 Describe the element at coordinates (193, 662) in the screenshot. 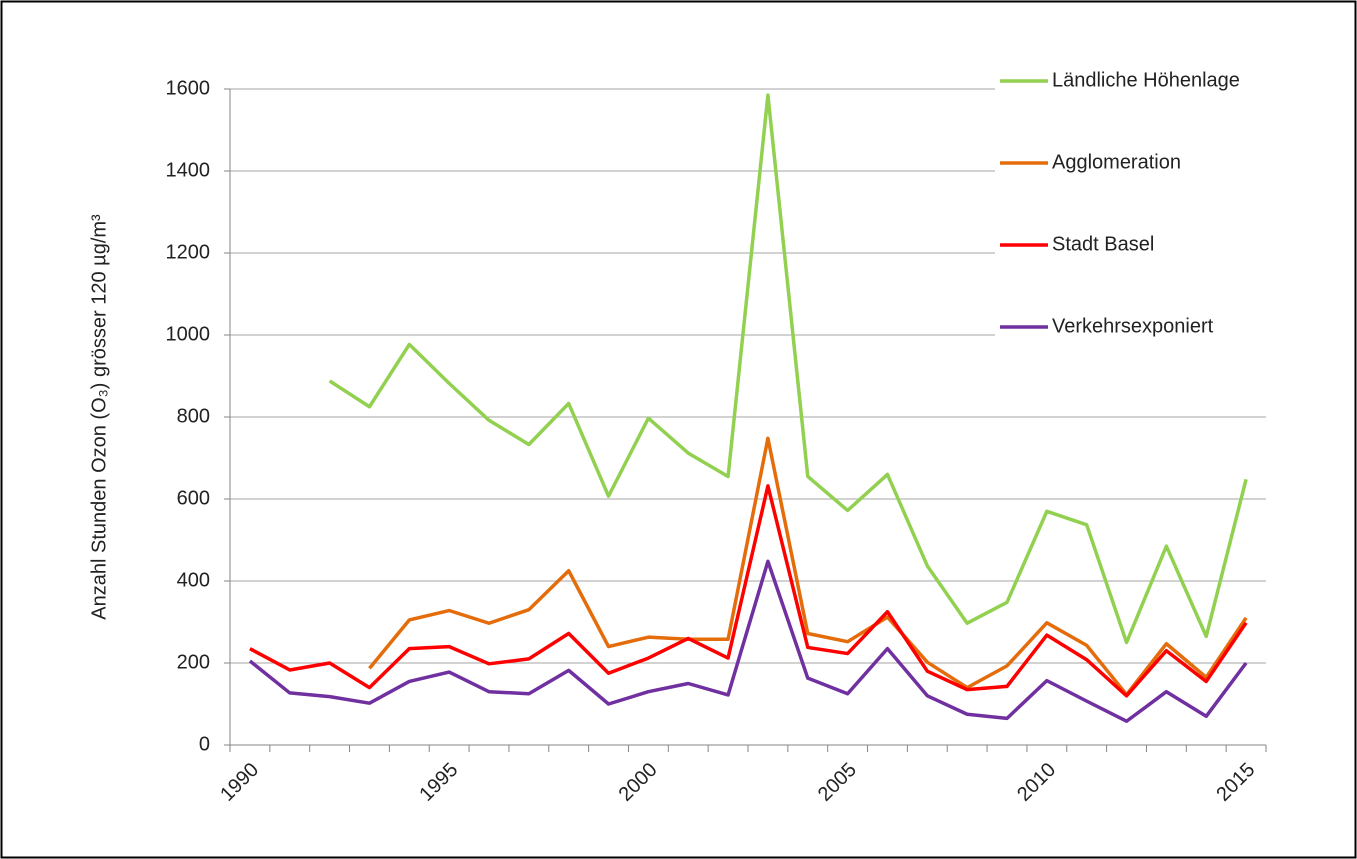

I see `y-tick-label: 200` at that location.